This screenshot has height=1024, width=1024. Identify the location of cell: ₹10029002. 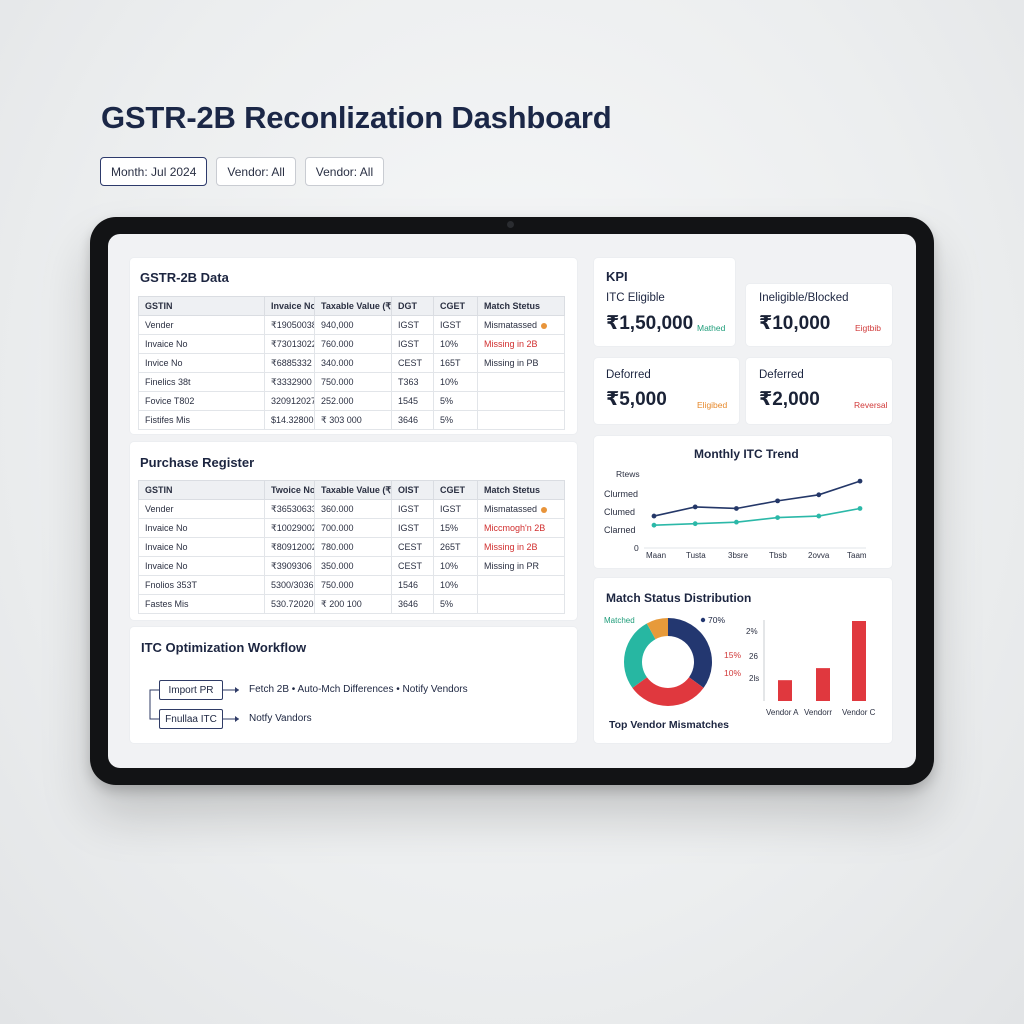
(289, 528).